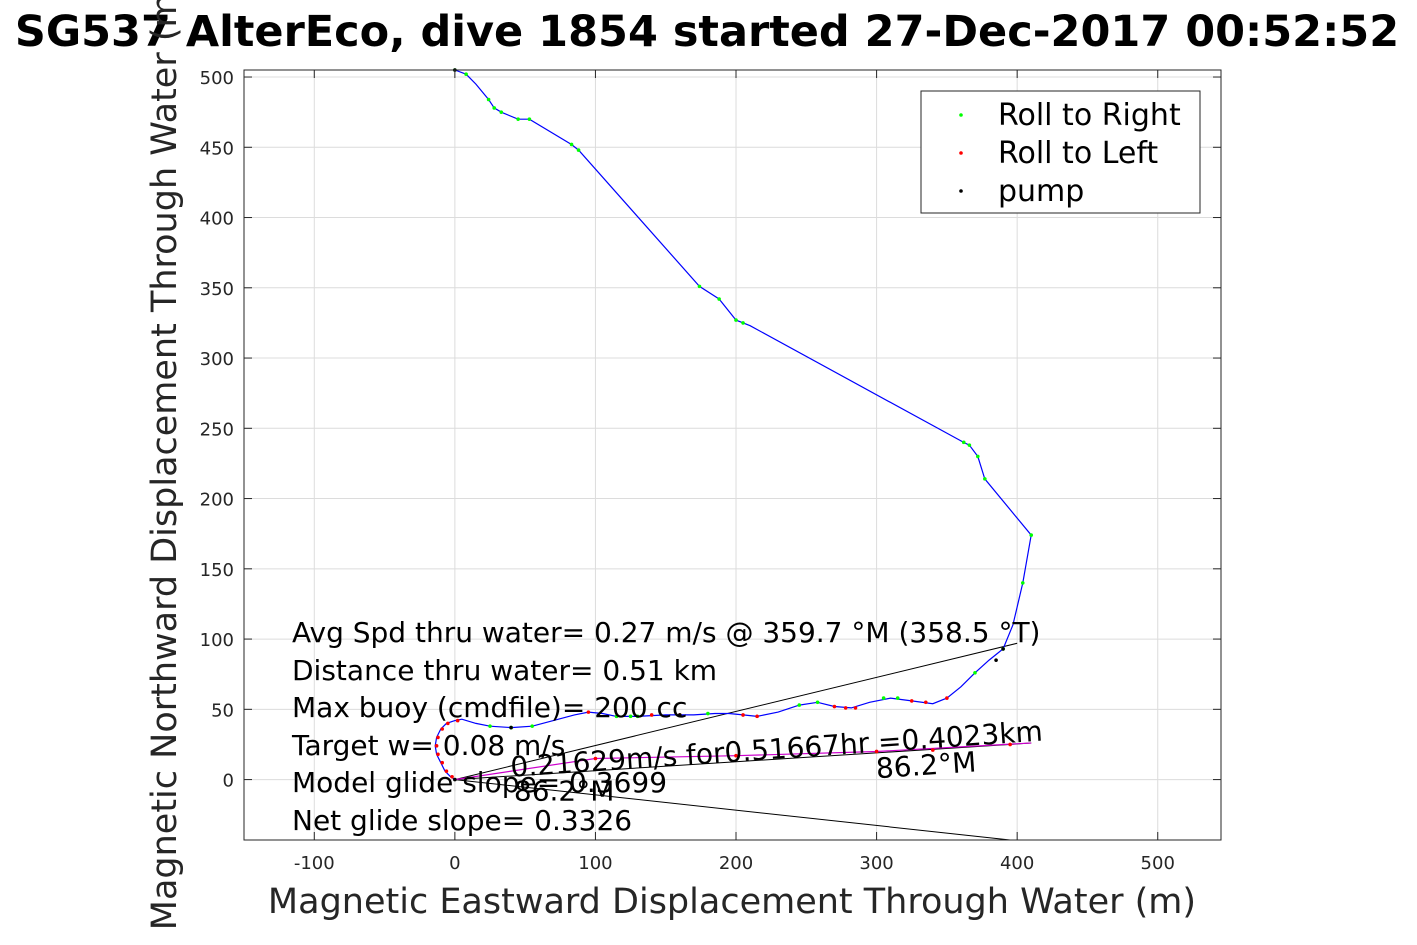 The image size is (1417, 945). What do you see at coordinates (217, 78) in the screenshot?
I see `y-tick-label: 500` at bounding box center [217, 78].